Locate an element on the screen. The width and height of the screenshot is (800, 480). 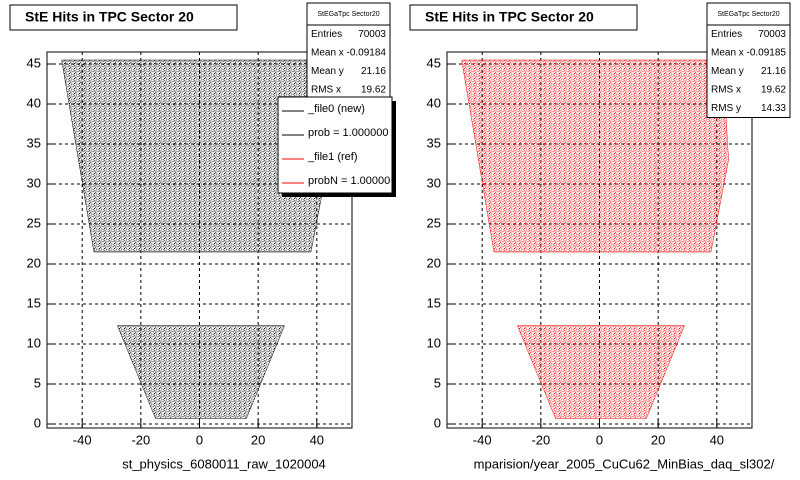
stats-value: 14.33 is located at coordinates (773, 108).